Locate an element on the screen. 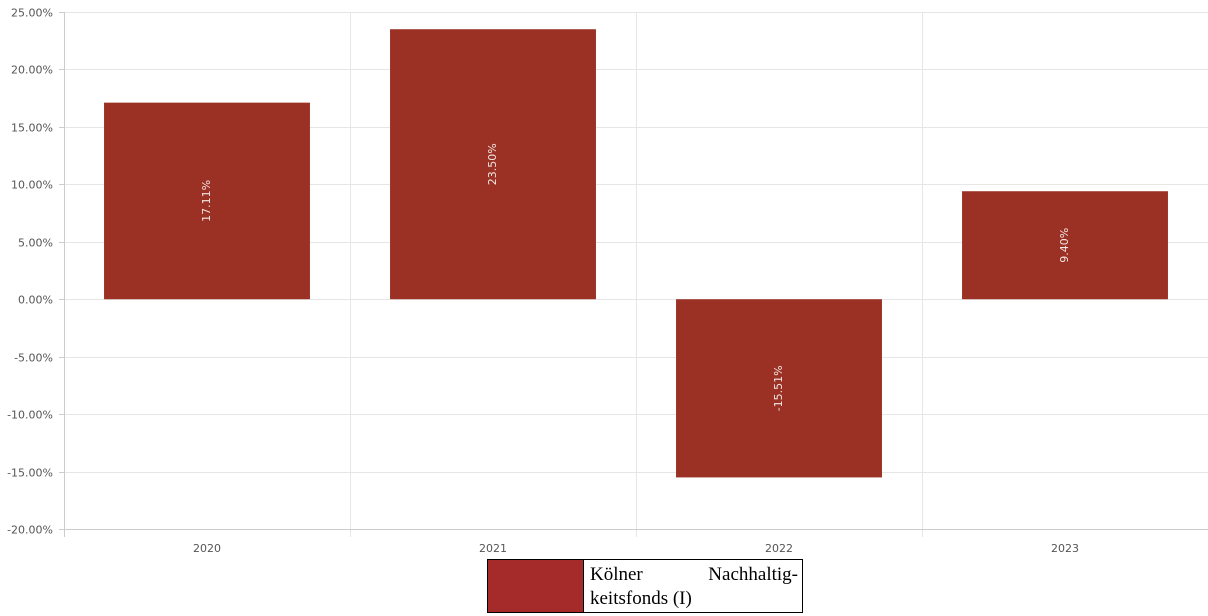 The width and height of the screenshot is (1208, 616). bar-2023 is located at coordinates (1065, 245).